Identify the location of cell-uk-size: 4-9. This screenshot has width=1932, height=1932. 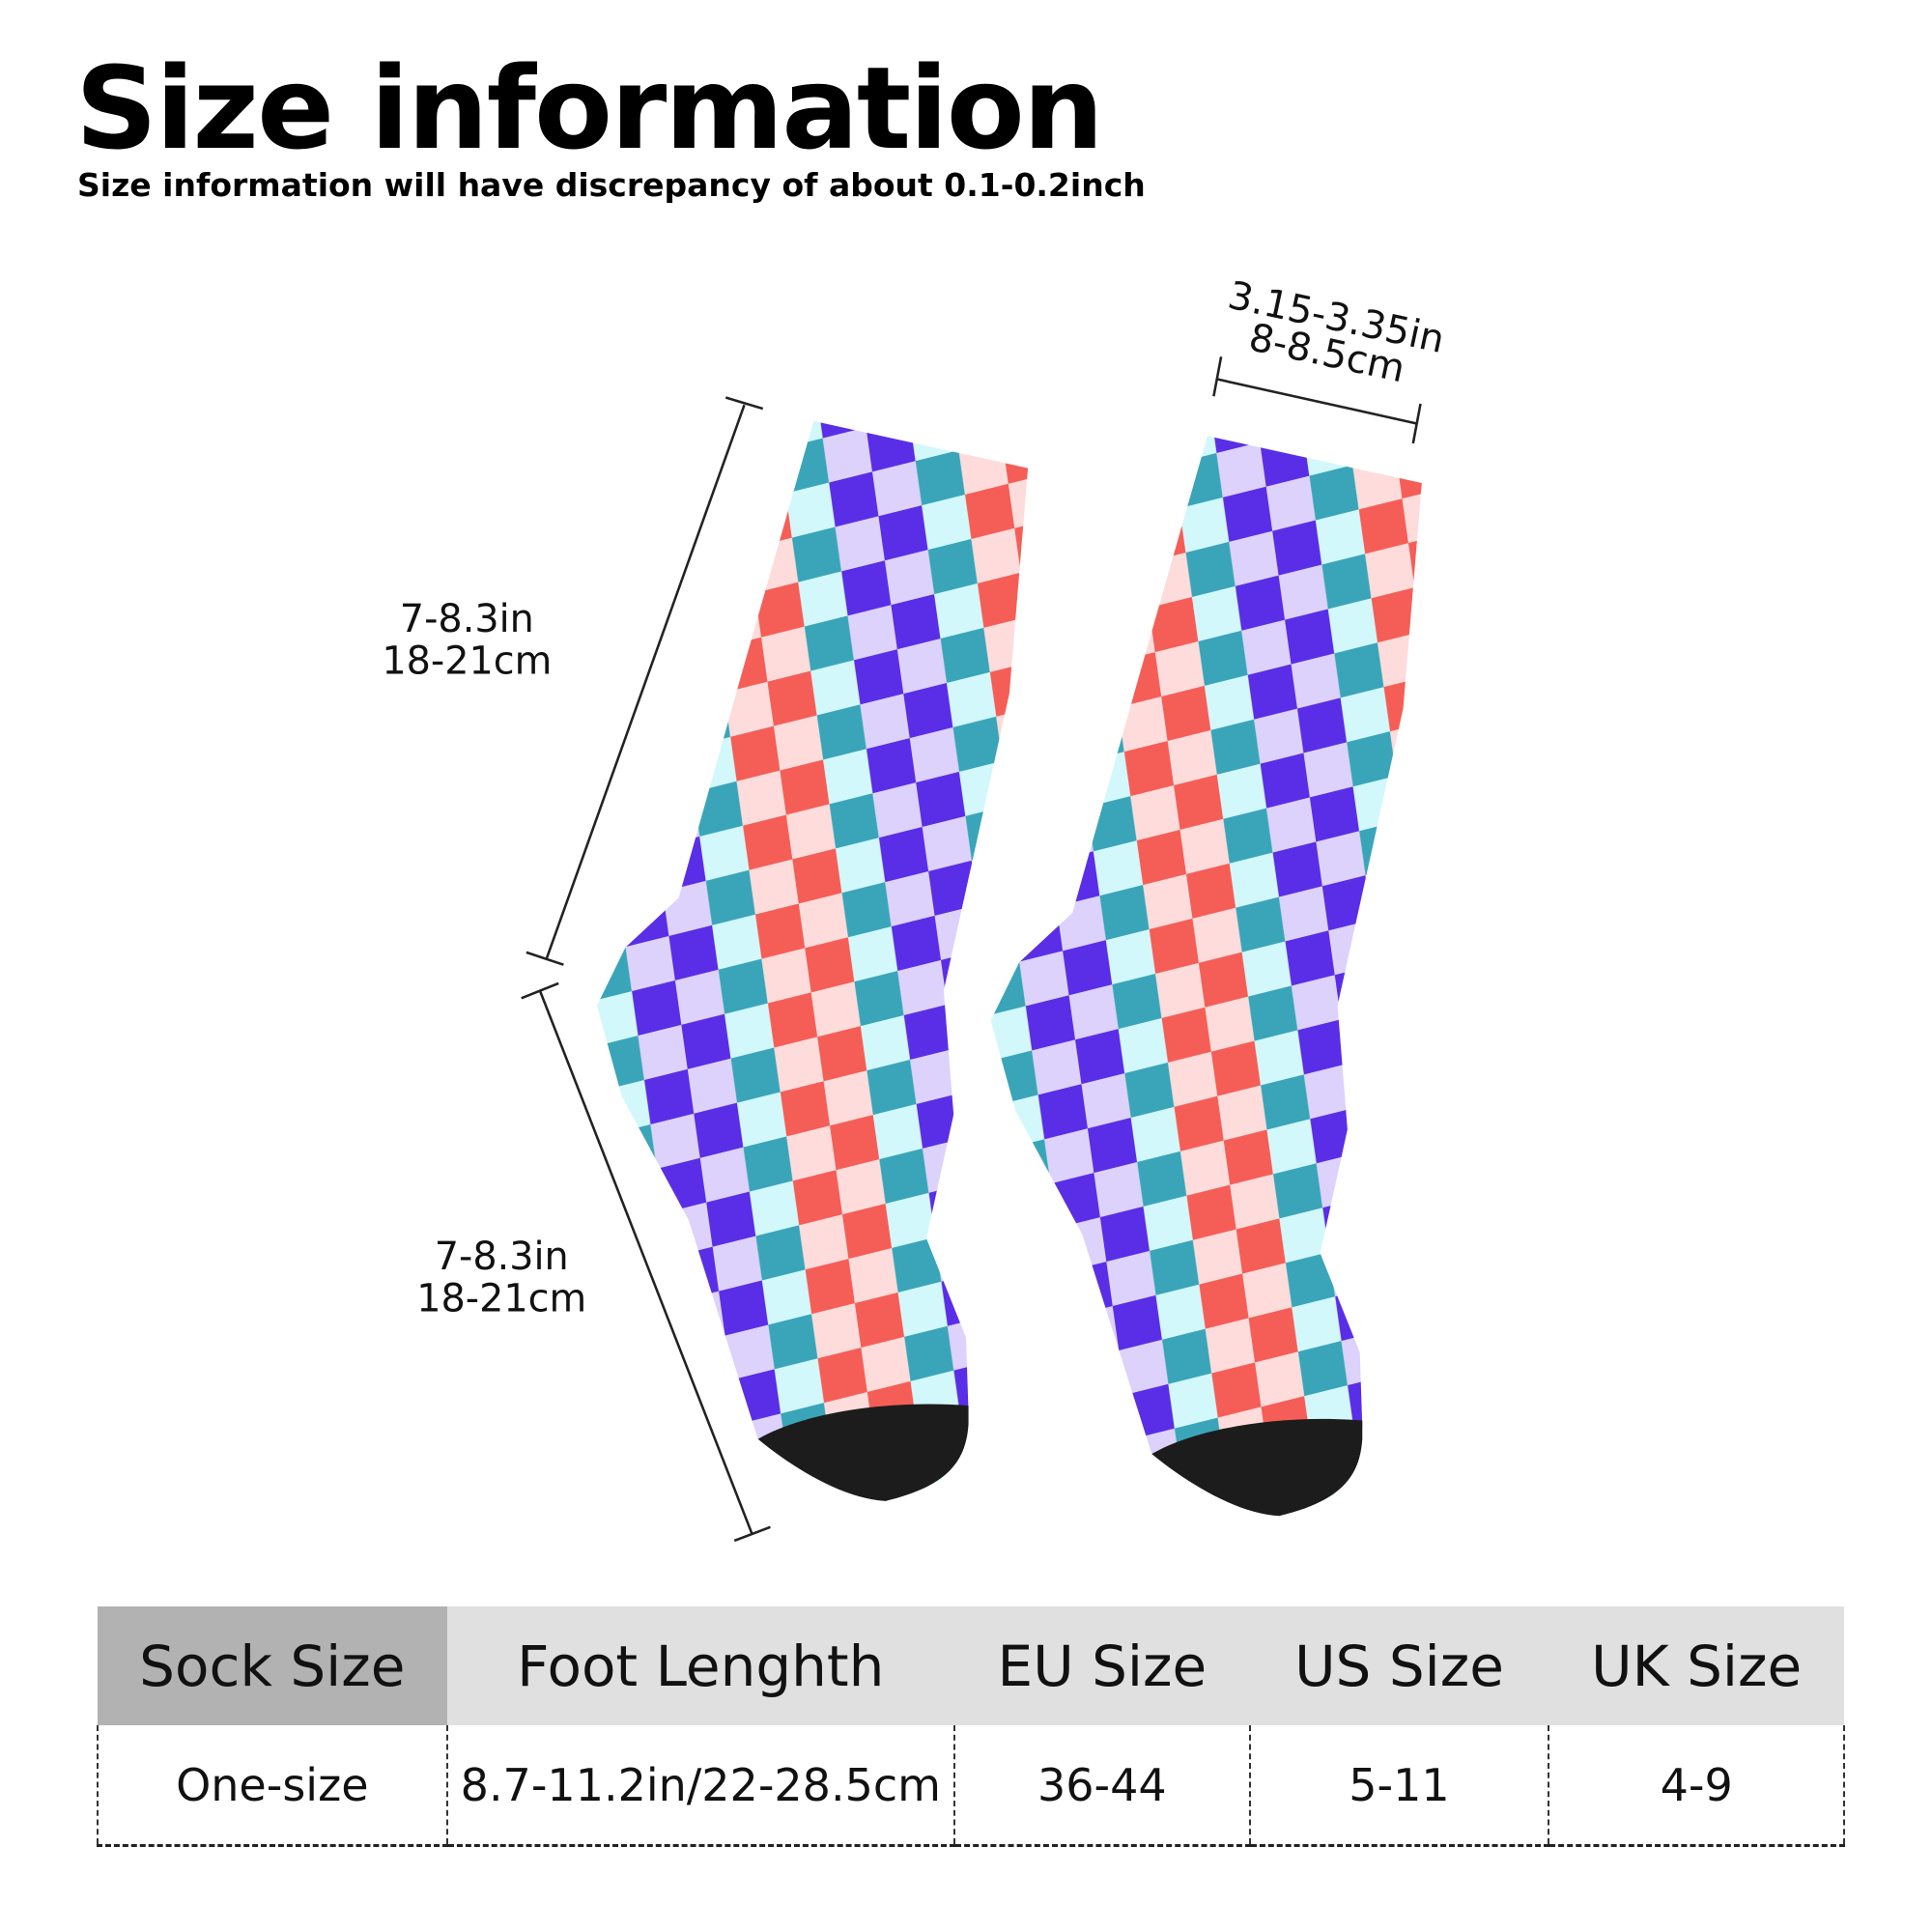
(1696, 1786).